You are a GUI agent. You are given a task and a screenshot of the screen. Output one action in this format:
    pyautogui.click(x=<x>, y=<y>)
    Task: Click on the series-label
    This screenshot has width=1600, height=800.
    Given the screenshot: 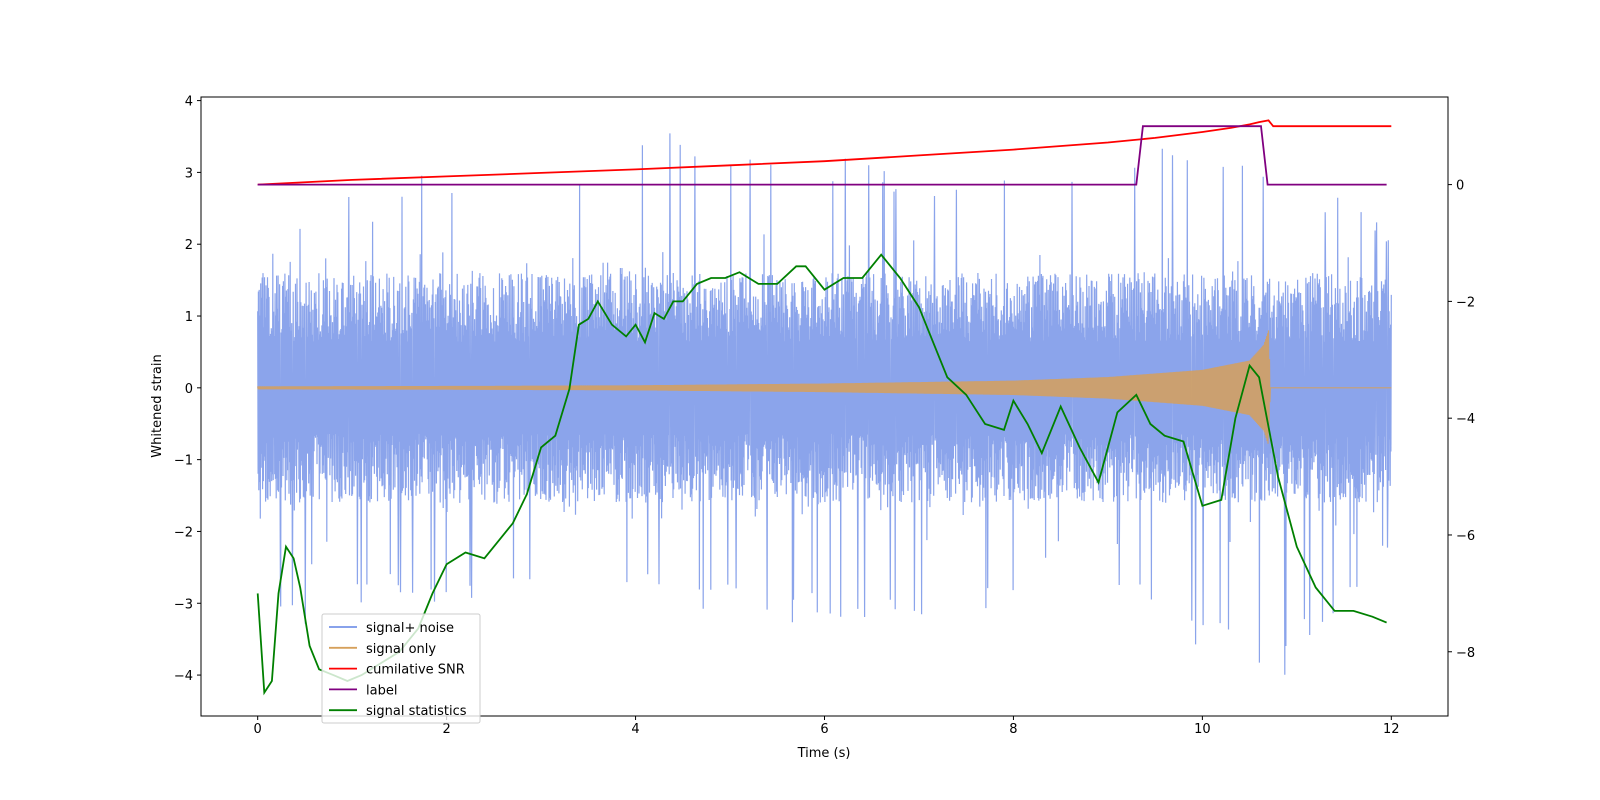 What is the action you would take?
    pyautogui.click(x=822, y=155)
    